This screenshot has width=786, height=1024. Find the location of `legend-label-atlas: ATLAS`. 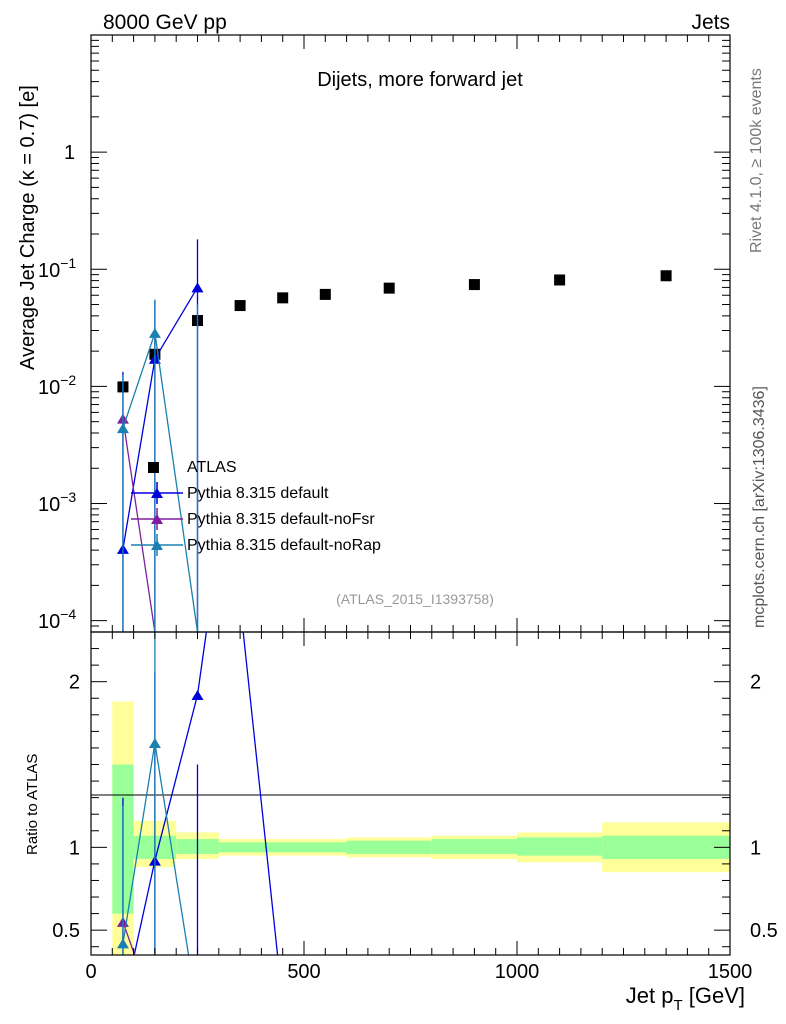

legend-label-atlas: ATLAS is located at coordinates (212, 467).